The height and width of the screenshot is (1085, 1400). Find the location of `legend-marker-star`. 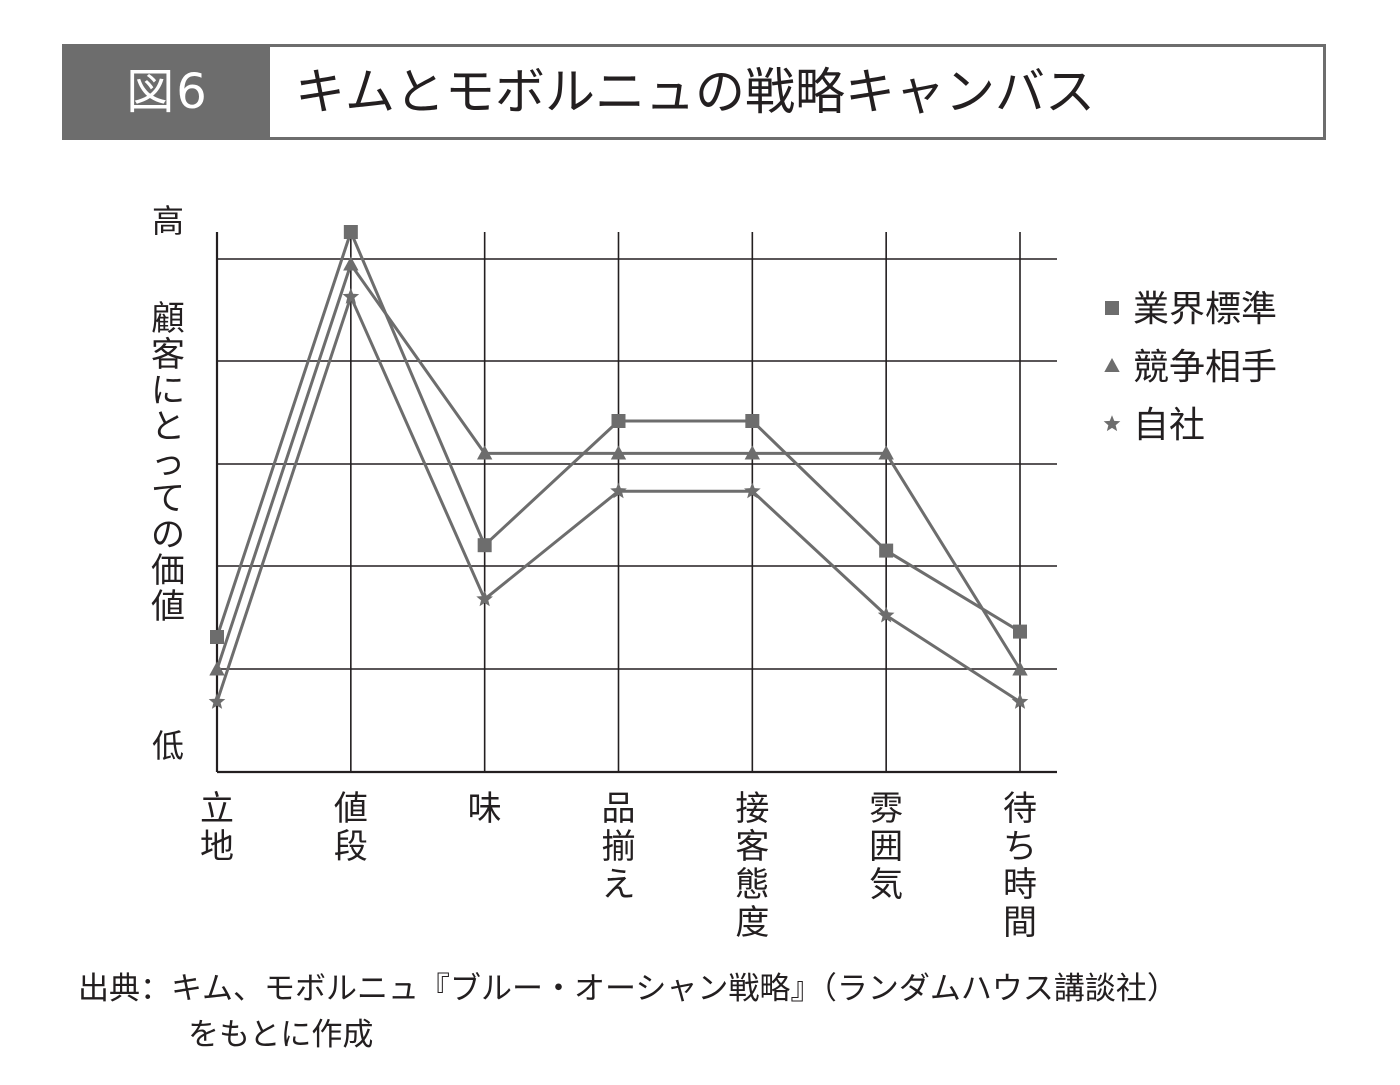

legend-marker-star is located at coordinates (1112, 423).